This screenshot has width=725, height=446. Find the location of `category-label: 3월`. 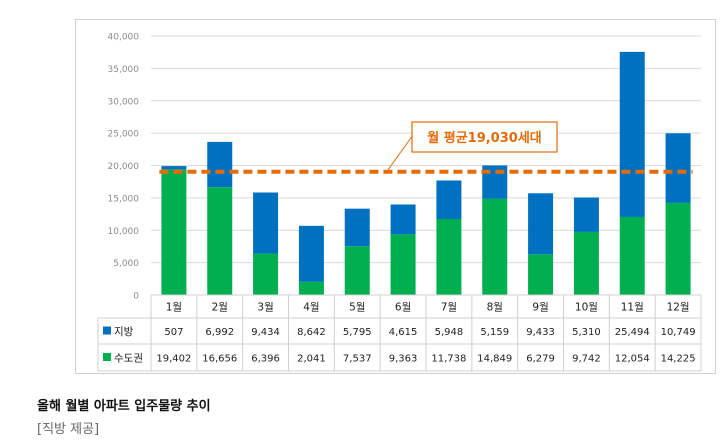

category-label: 3월 is located at coordinates (265, 308).